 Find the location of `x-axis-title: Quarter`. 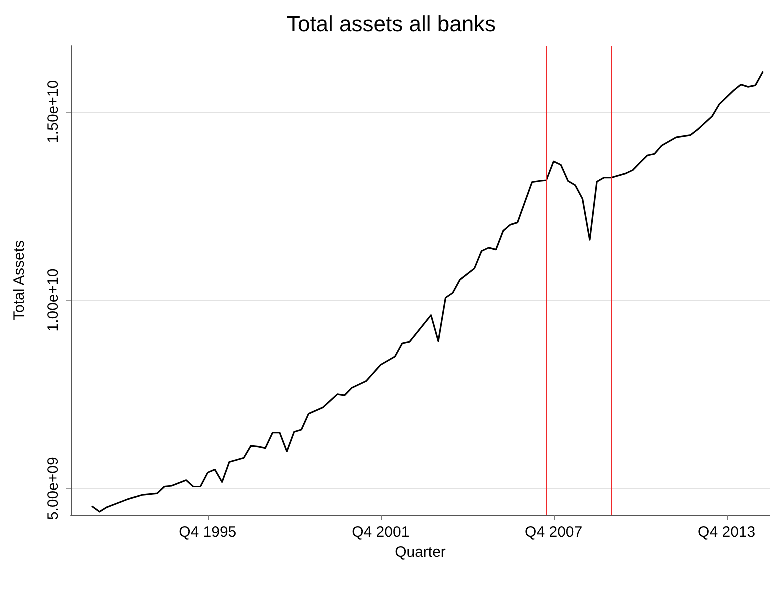

x-axis-title: Quarter is located at coordinates (420, 552).